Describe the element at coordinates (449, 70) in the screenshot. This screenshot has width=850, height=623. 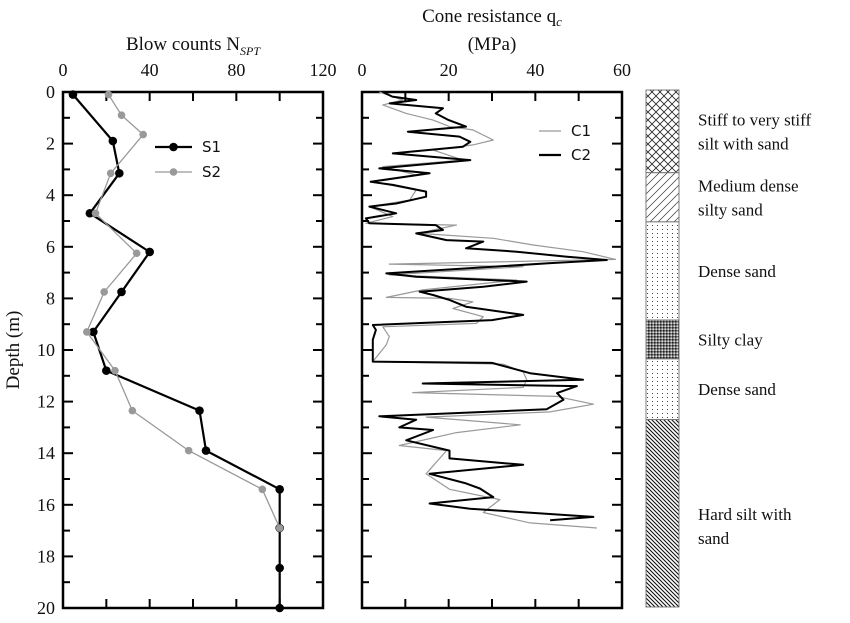
I see `x-tick-label: 20` at that location.